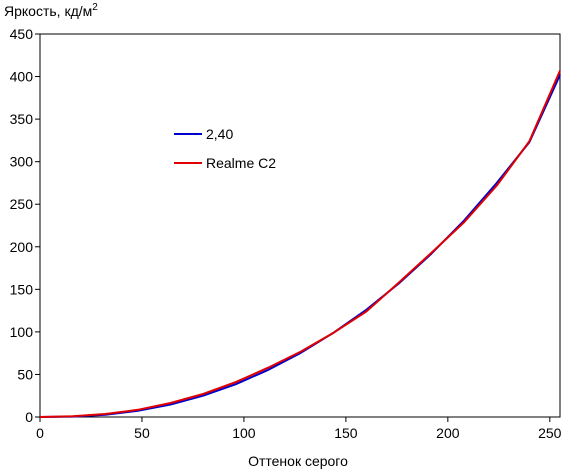 The image size is (563, 470). Describe the element at coordinates (22, 204) in the screenshot. I see `y-tick-label: 250` at that location.